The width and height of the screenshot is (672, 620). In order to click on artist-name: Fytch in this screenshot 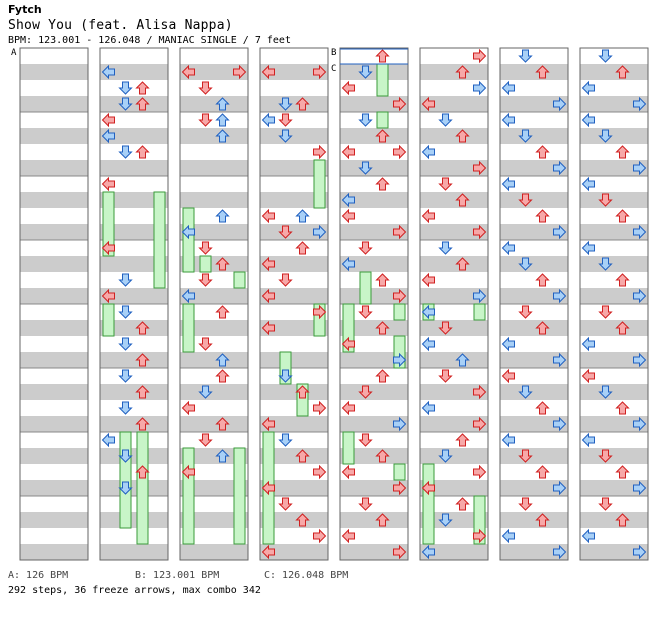, I will do `click(25, 9)`.